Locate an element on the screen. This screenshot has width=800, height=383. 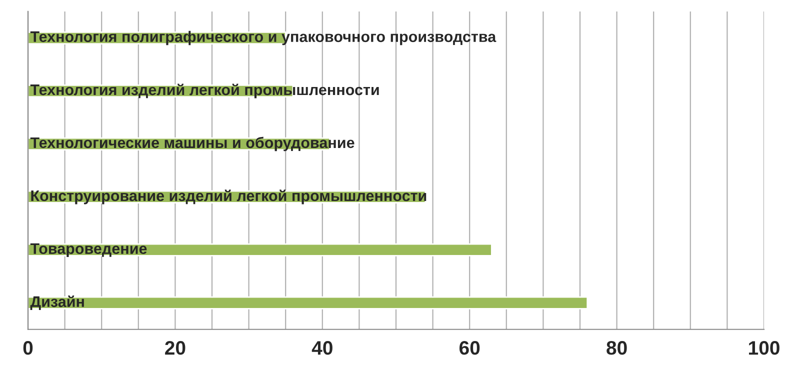
x-tick-label: 60 is located at coordinates (470, 348).